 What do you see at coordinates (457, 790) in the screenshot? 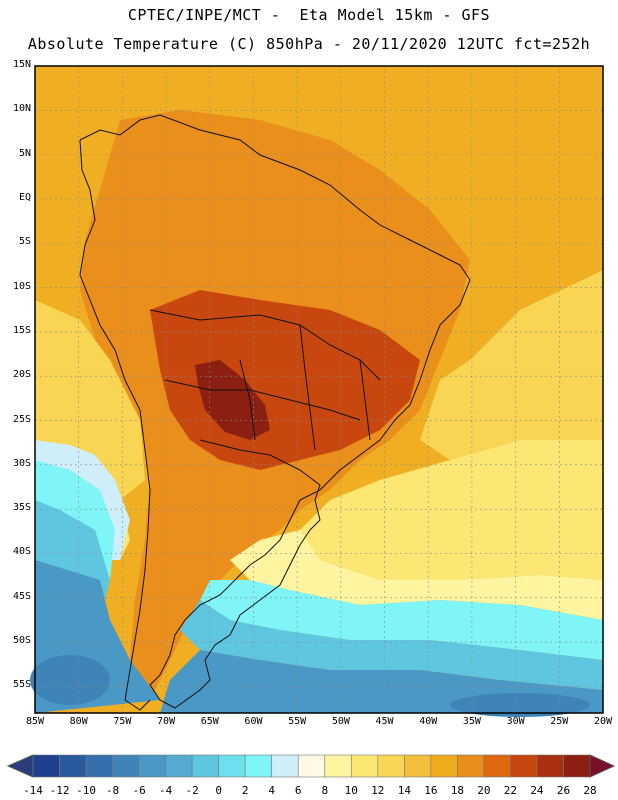
I see `colorbar-tick-label: 18` at bounding box center [457, 790].